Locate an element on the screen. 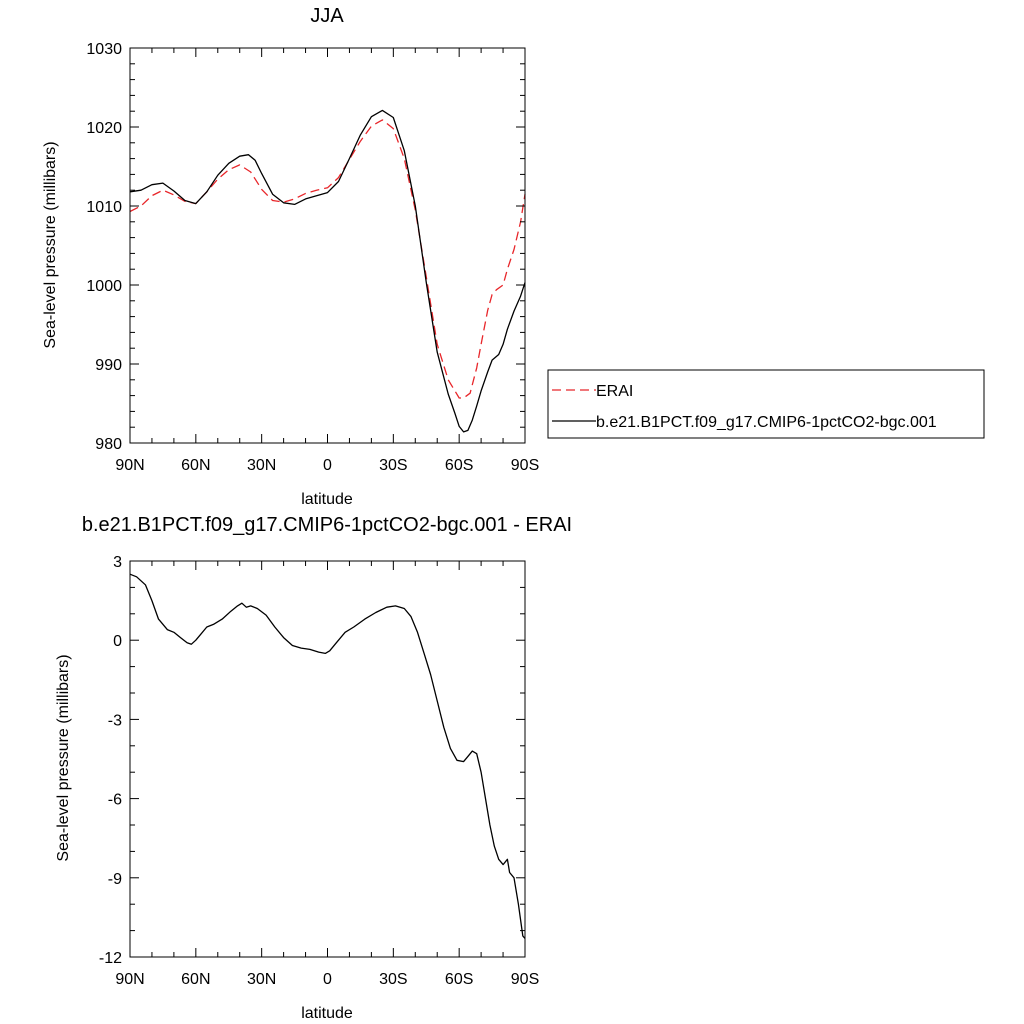  legend-box is located at coordinates (766, 404).